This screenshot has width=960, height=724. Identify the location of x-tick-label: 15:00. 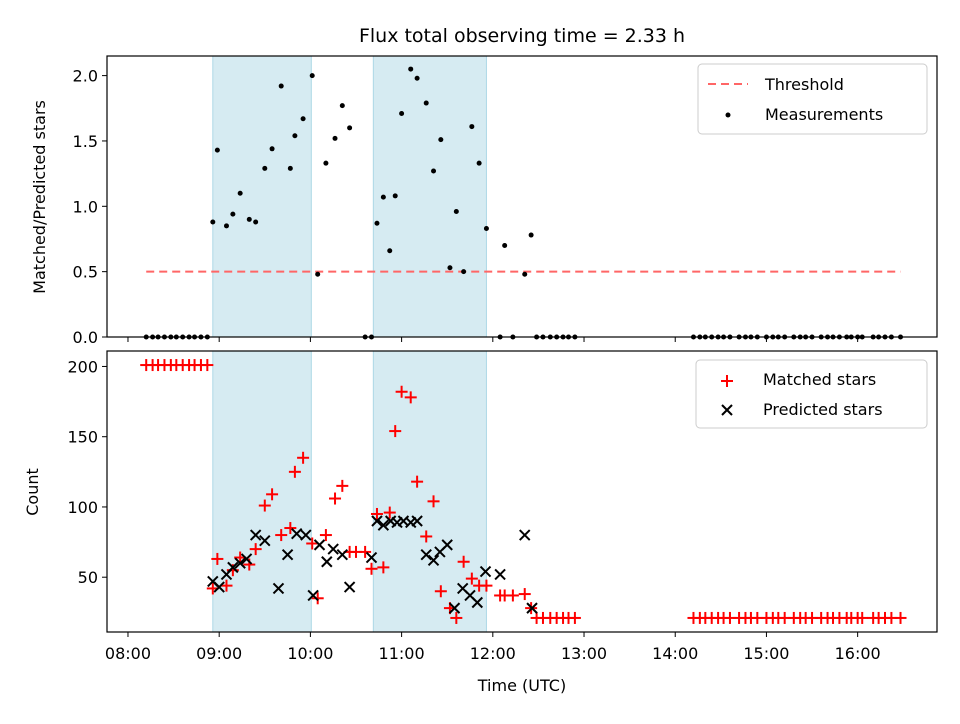
(766, 653).